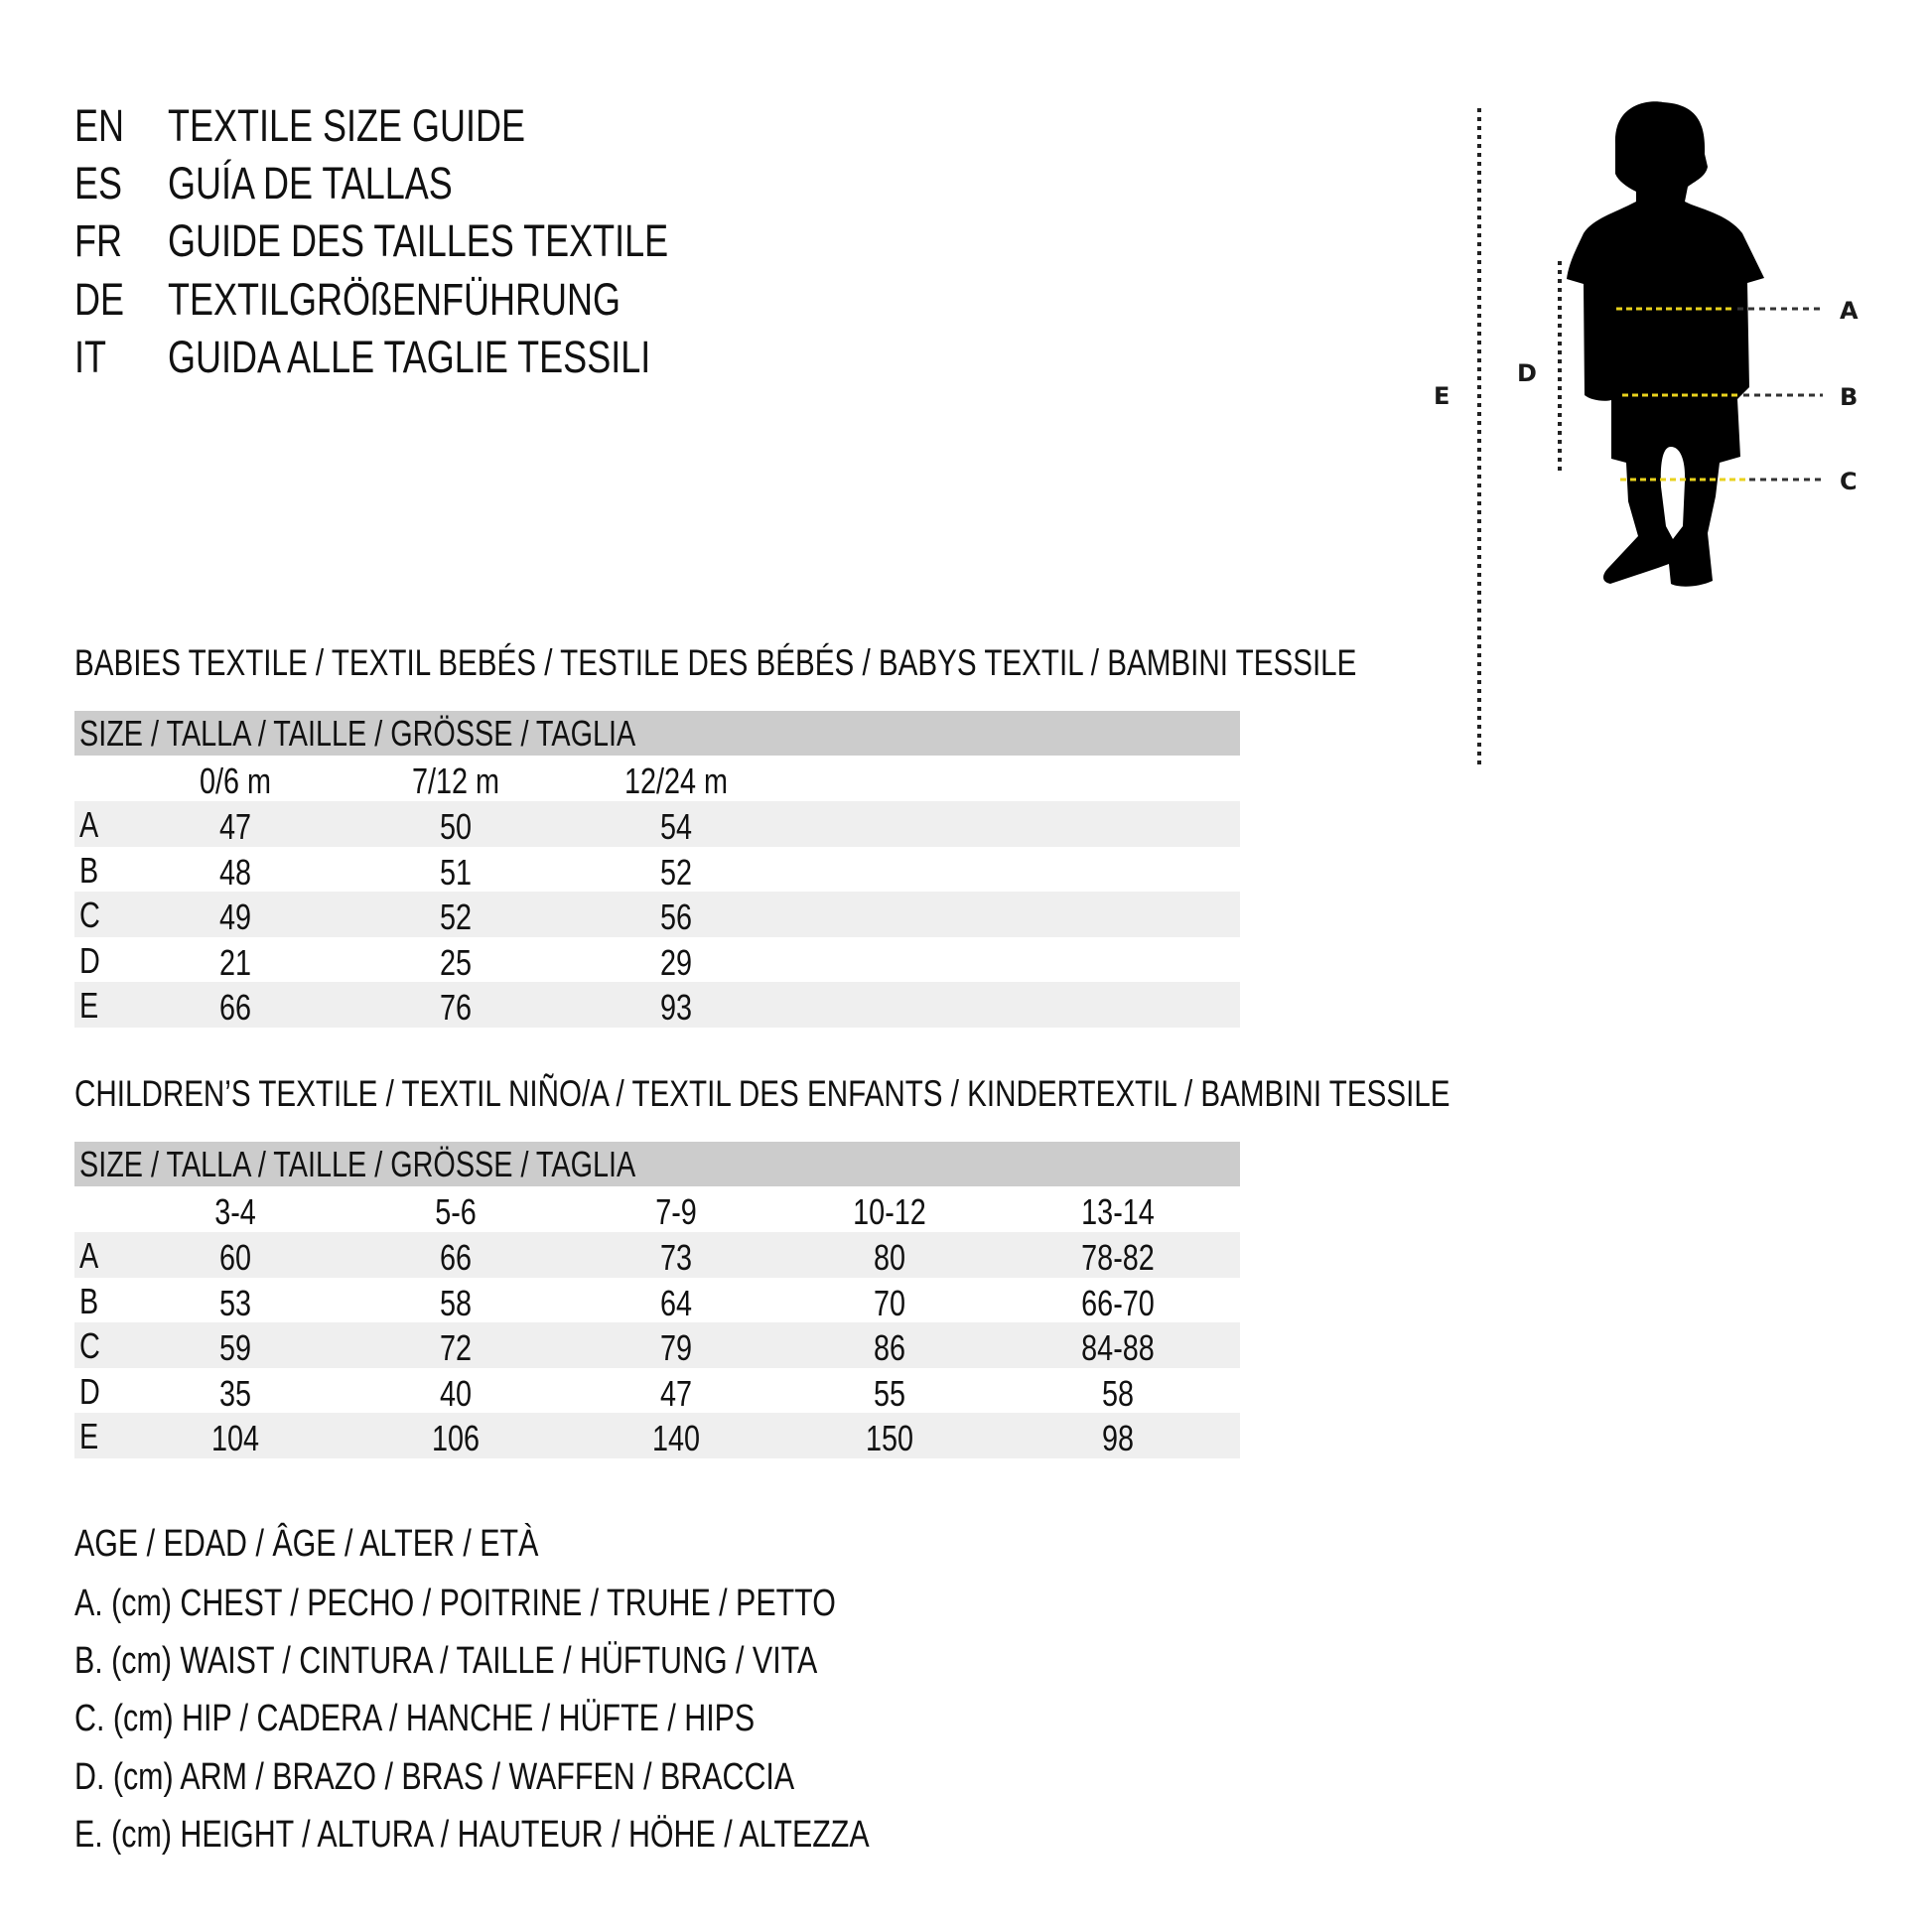  I want to click on label-c: C, so click(1849, 482).